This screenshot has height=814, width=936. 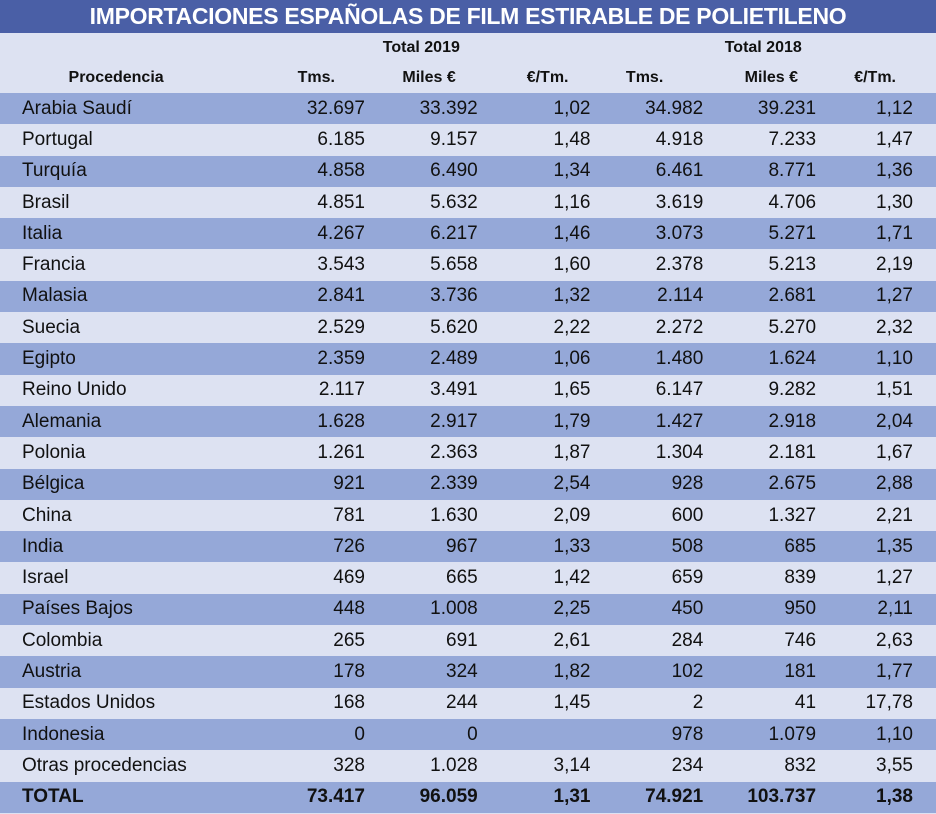 What do you see at coordinates (308, 171) in the screenshot?
I see `cell-tms-2019: 4.858` at bounding box center [308, 171].